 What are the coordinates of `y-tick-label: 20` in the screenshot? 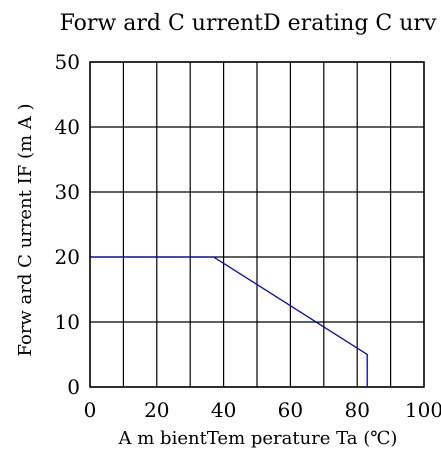 It's located at (67, 257).